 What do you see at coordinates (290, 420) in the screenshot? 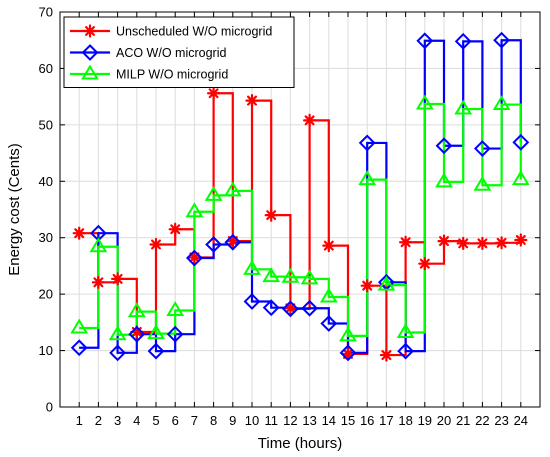
I see `x-tick-label: 12` at bounding box center [290, 420].